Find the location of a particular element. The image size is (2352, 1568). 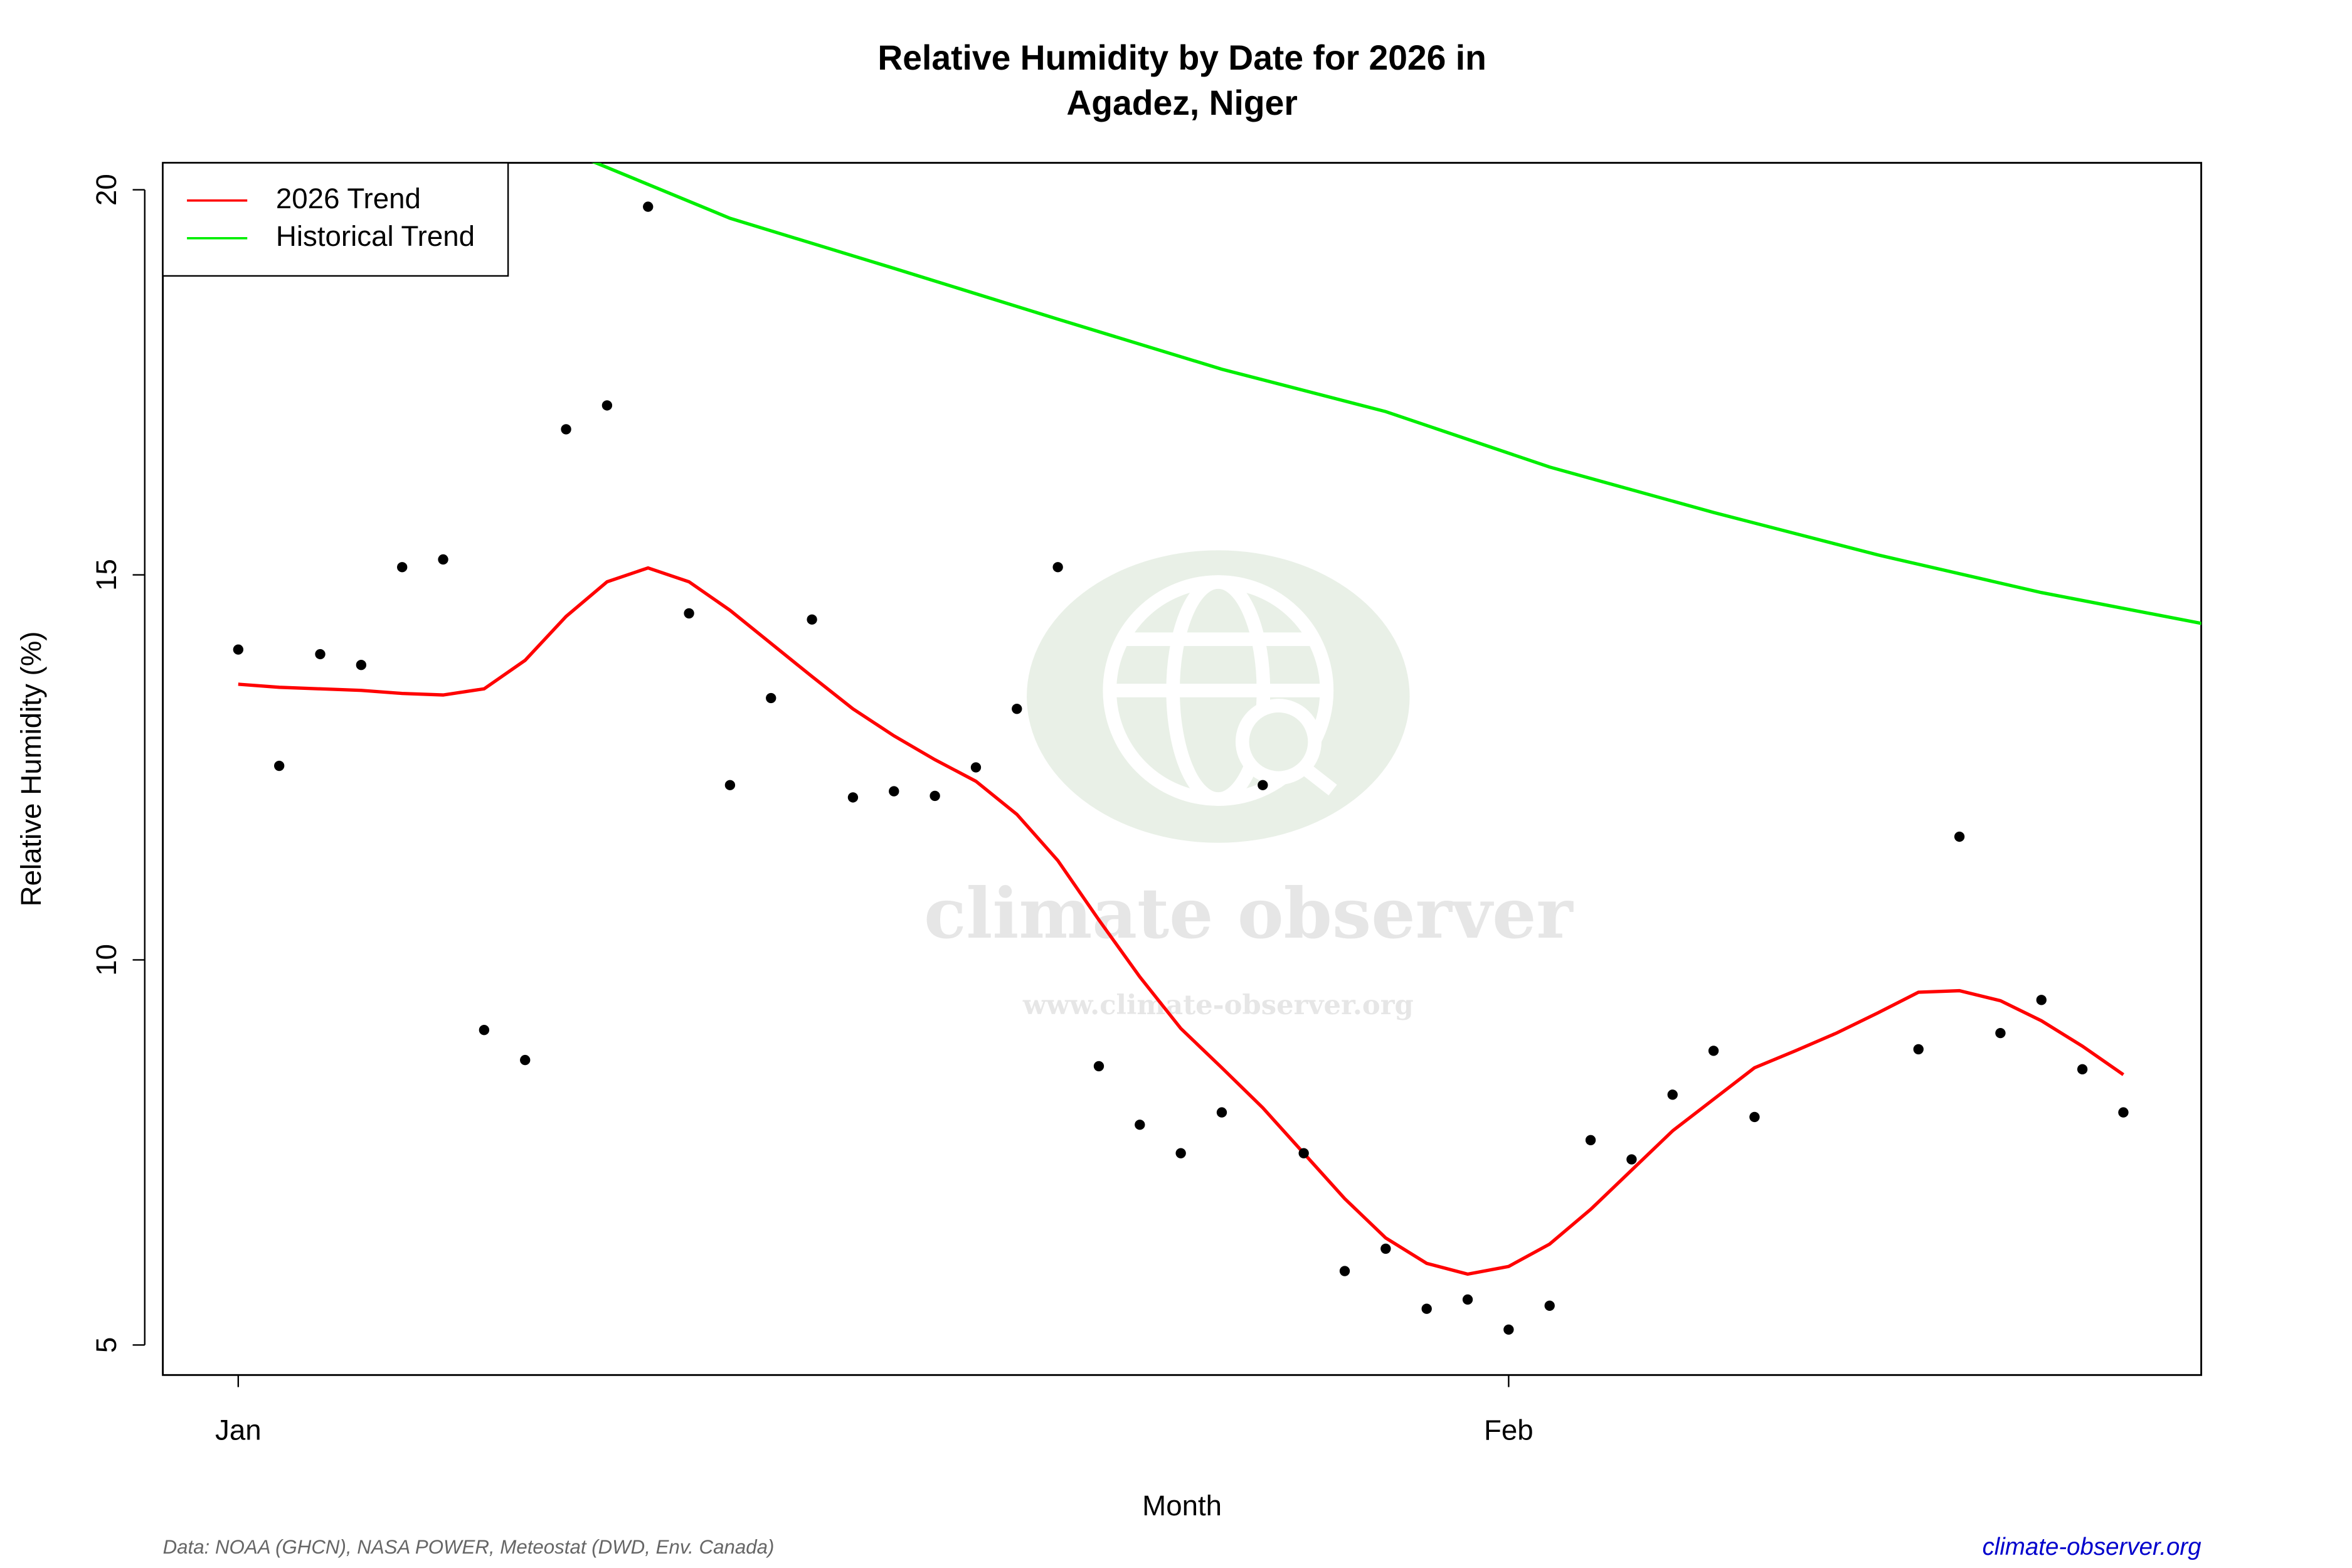

legend-label: Historical Trend is located at coordinates (375, 236).